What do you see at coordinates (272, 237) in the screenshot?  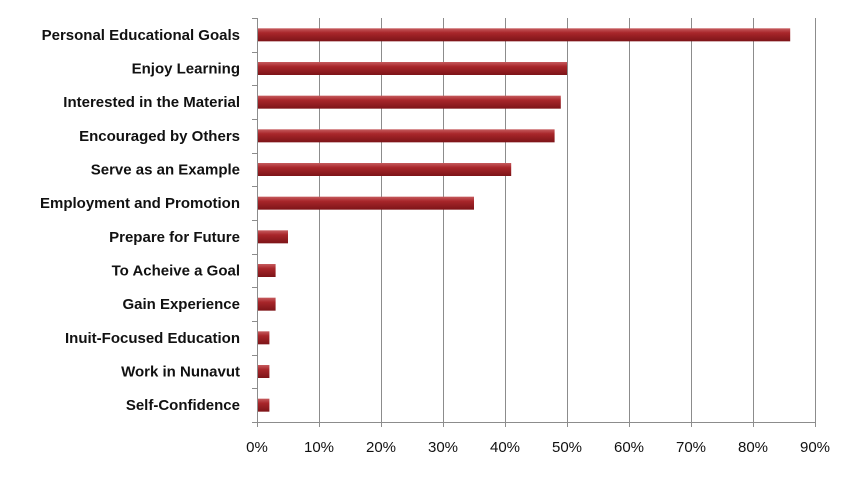 I see `bar-prepare-for-future` at bounding box center [272, 237].